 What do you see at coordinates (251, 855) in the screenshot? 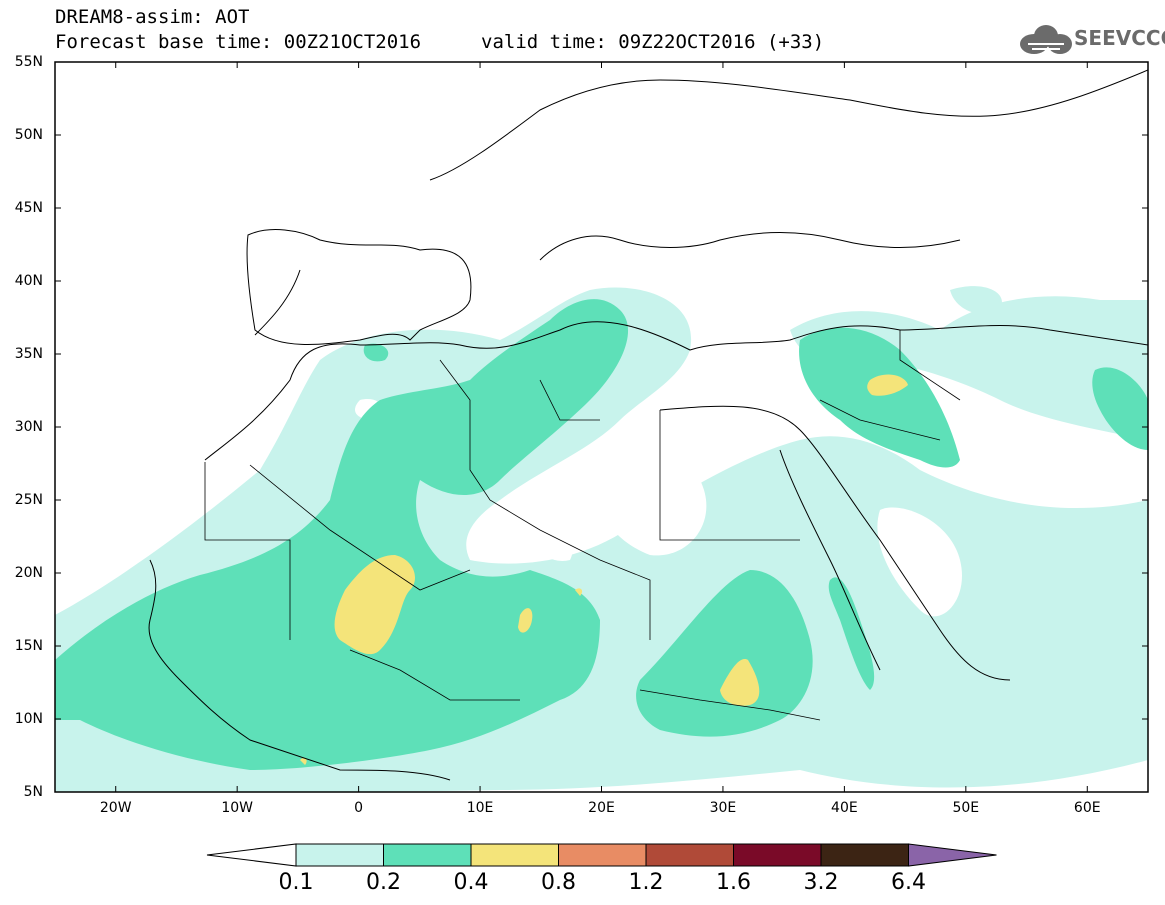
I see `colorbar-under-arrow` at bounding box center [251, 855].